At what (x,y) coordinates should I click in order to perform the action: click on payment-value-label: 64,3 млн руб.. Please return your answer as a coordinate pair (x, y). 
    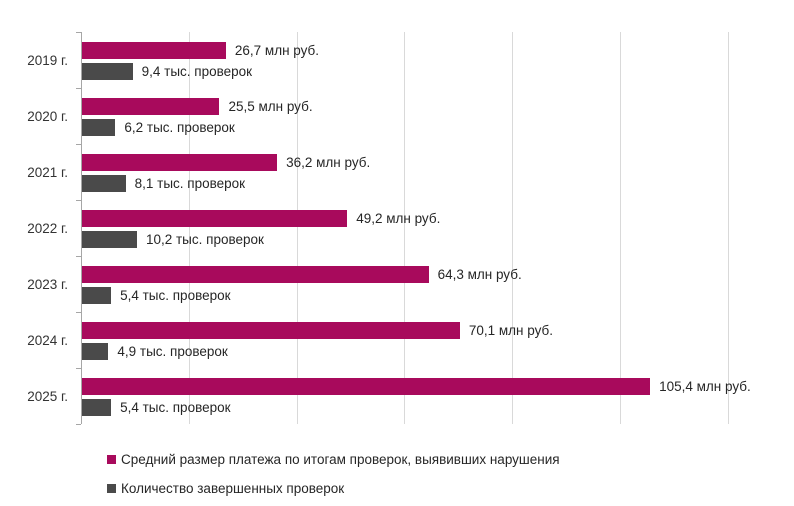
    Looking at the image, I should click on (479, 274).